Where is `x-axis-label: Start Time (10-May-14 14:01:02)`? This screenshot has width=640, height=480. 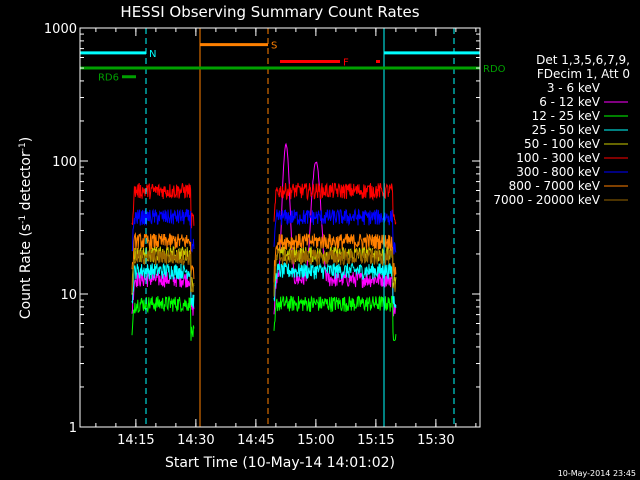 x-axis-label: Start Time (10-May-14 14:01:02) is located at coordinates (280, 463).